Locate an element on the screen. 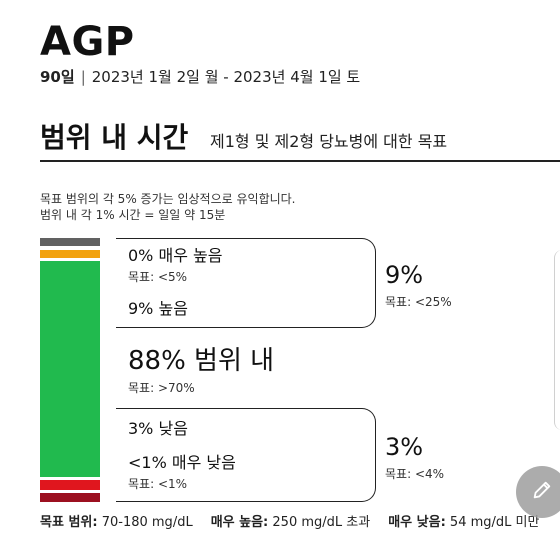  section-divider is located at coordinates (300, 161).